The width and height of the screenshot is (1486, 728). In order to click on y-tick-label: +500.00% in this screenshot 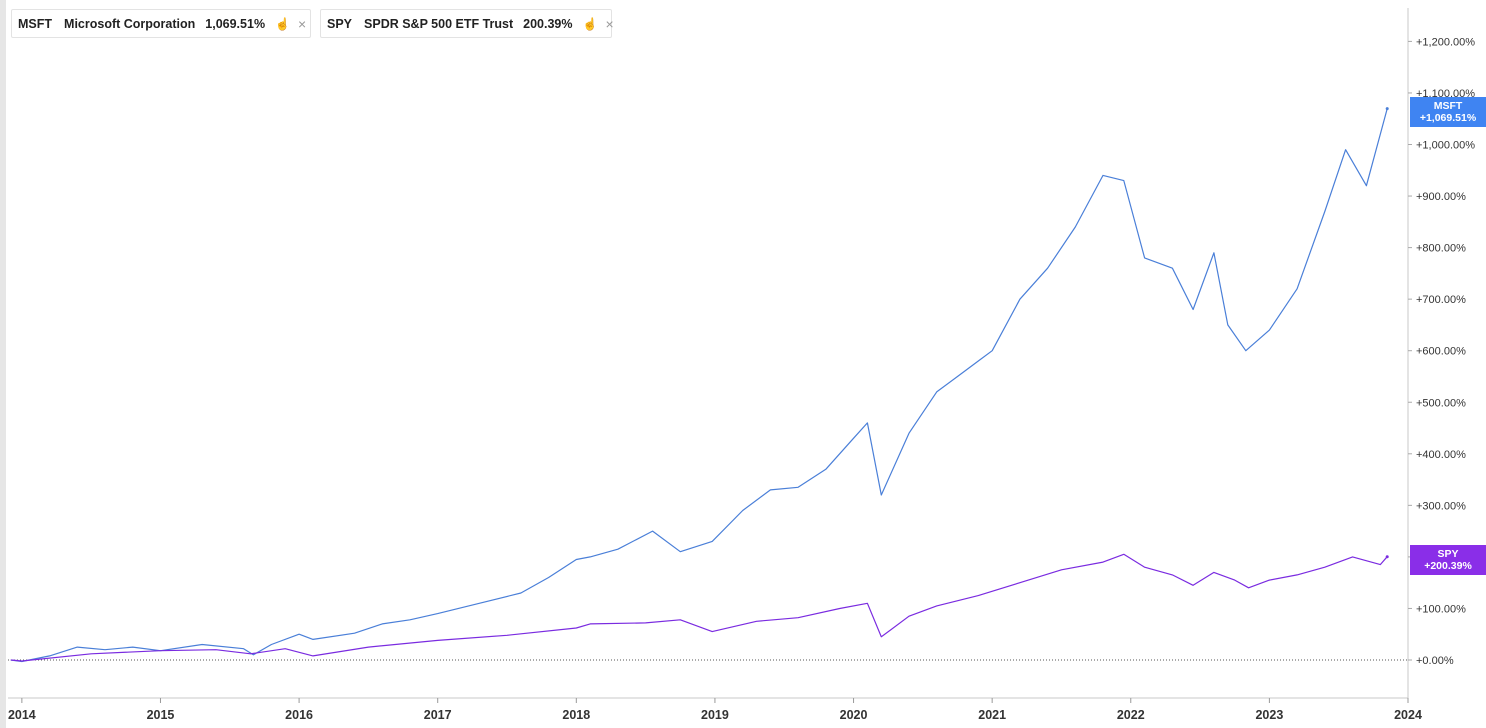, I will do `click(1441, 403)`.